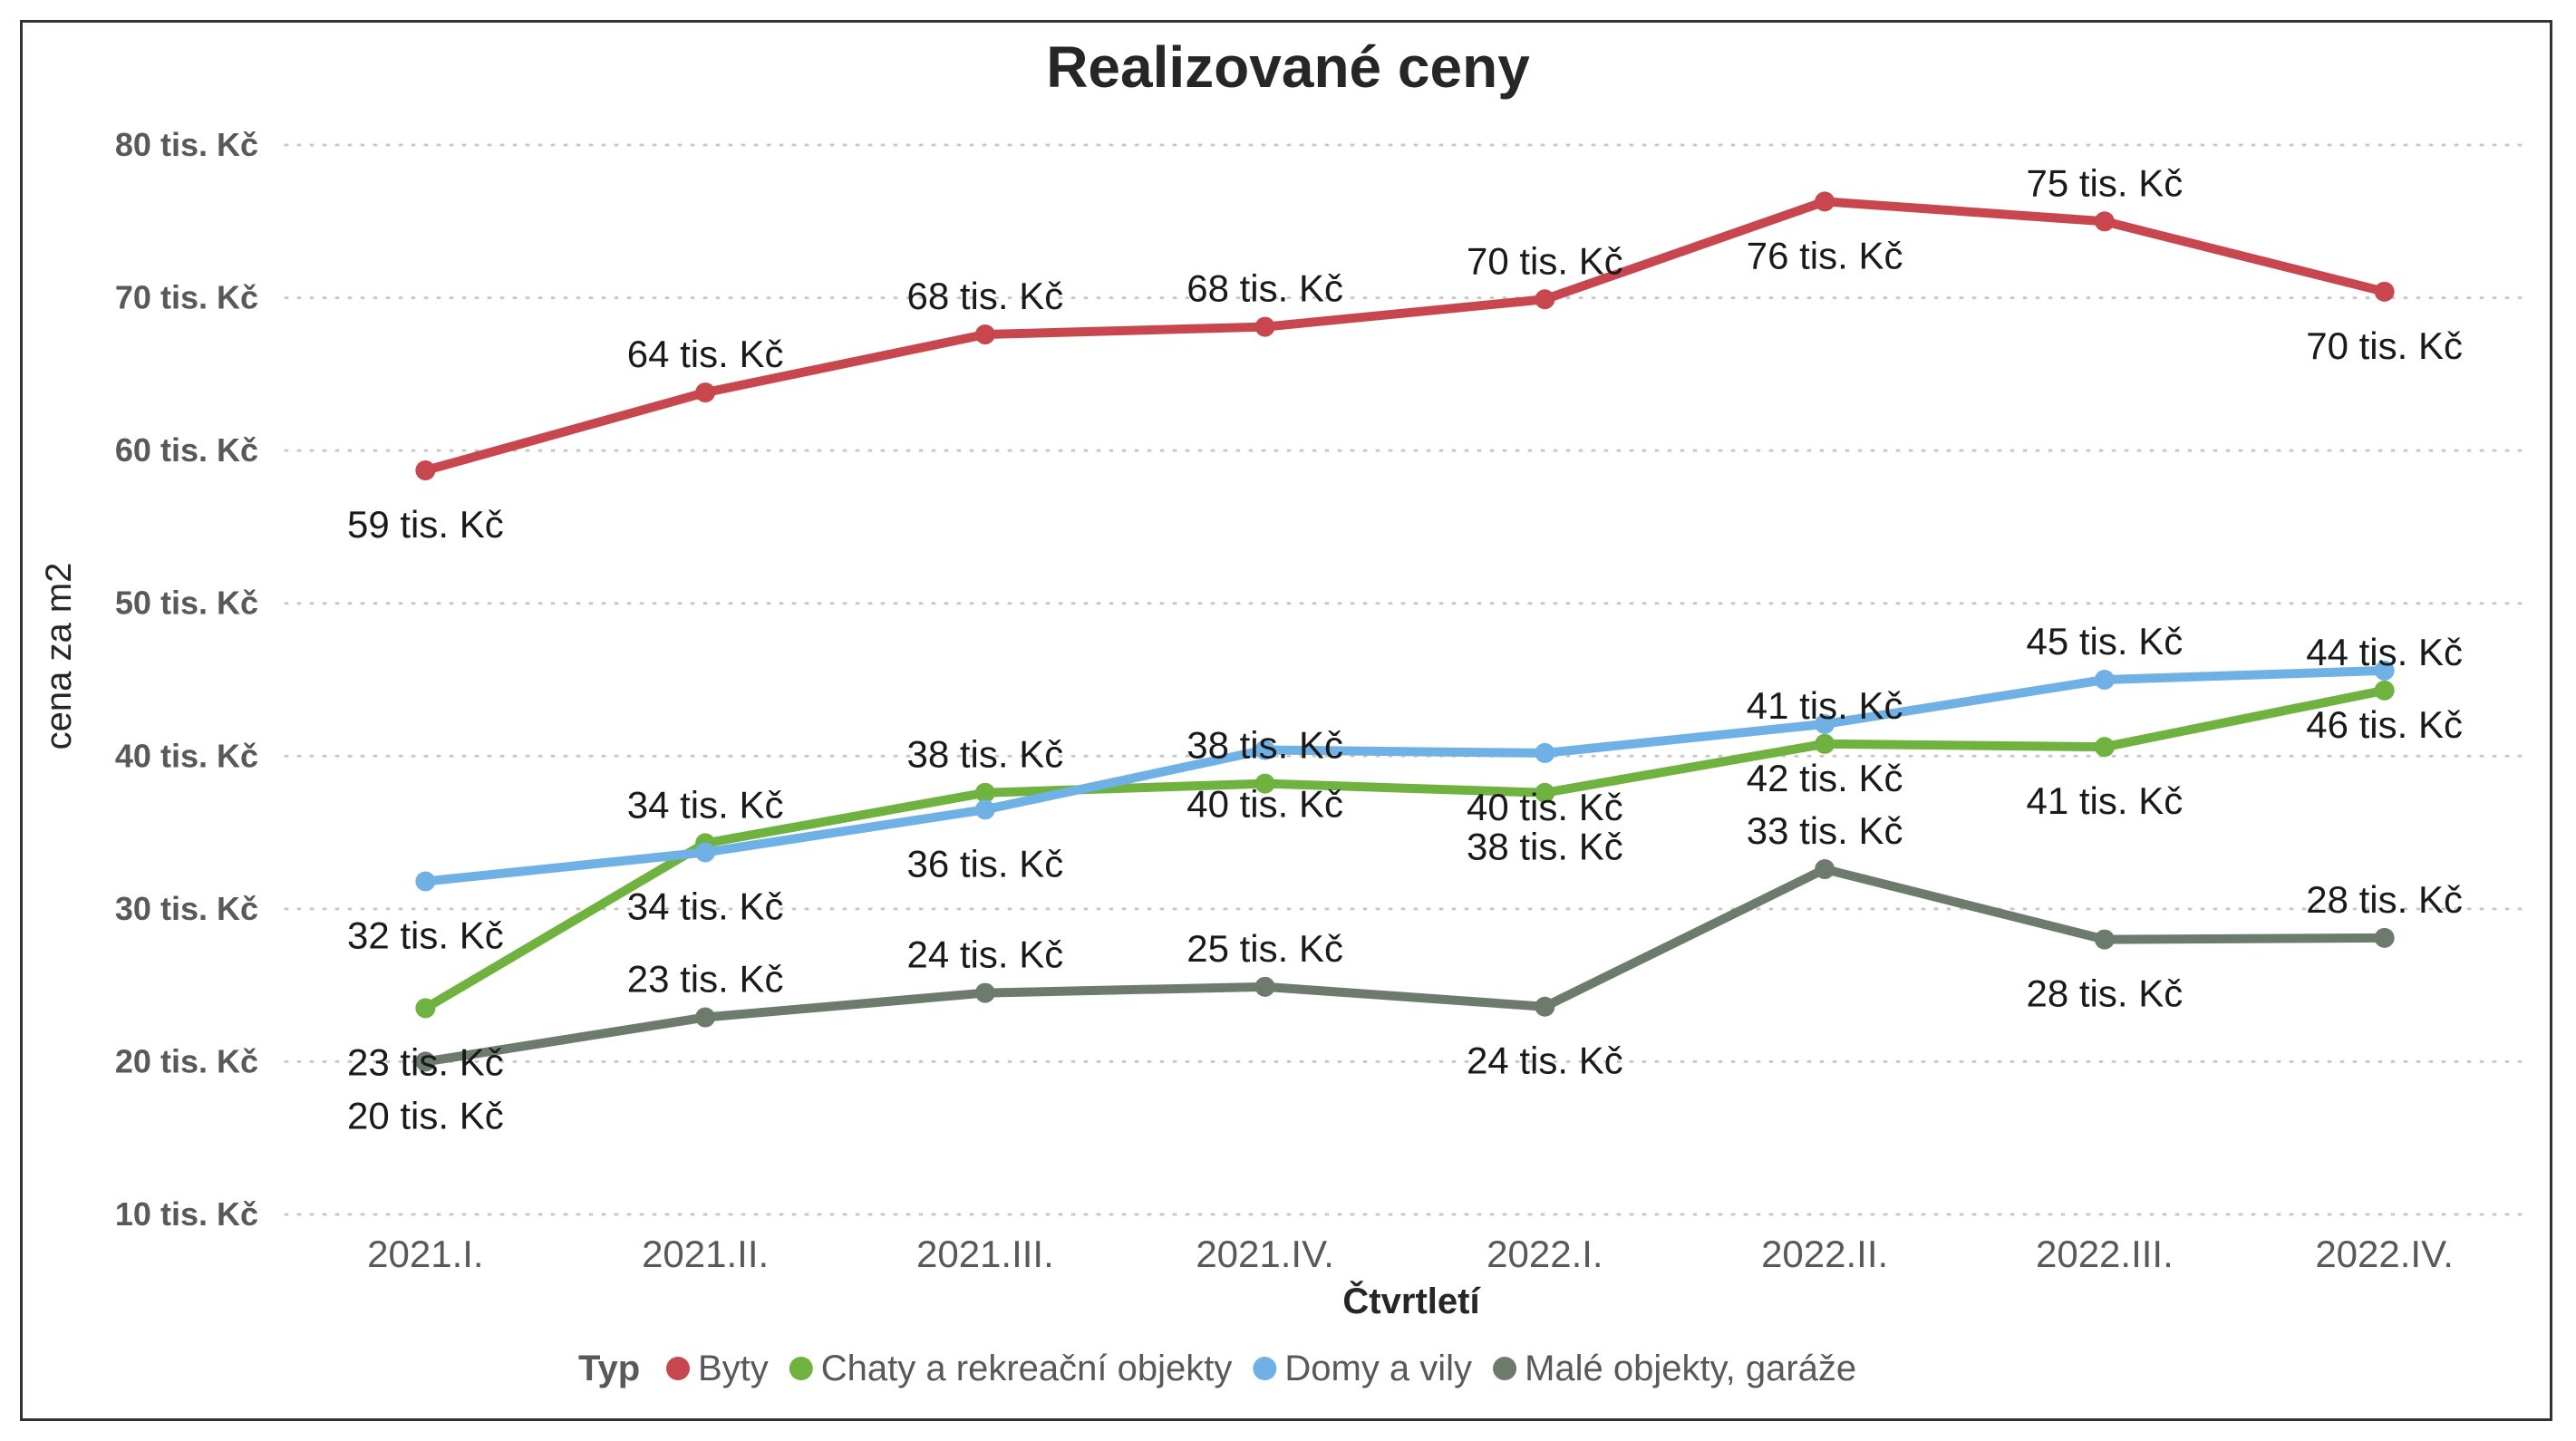 This screenshot has width=2576, height=1441. I want to click on data-label: 75 tis. Kč, so click(2105, 182).